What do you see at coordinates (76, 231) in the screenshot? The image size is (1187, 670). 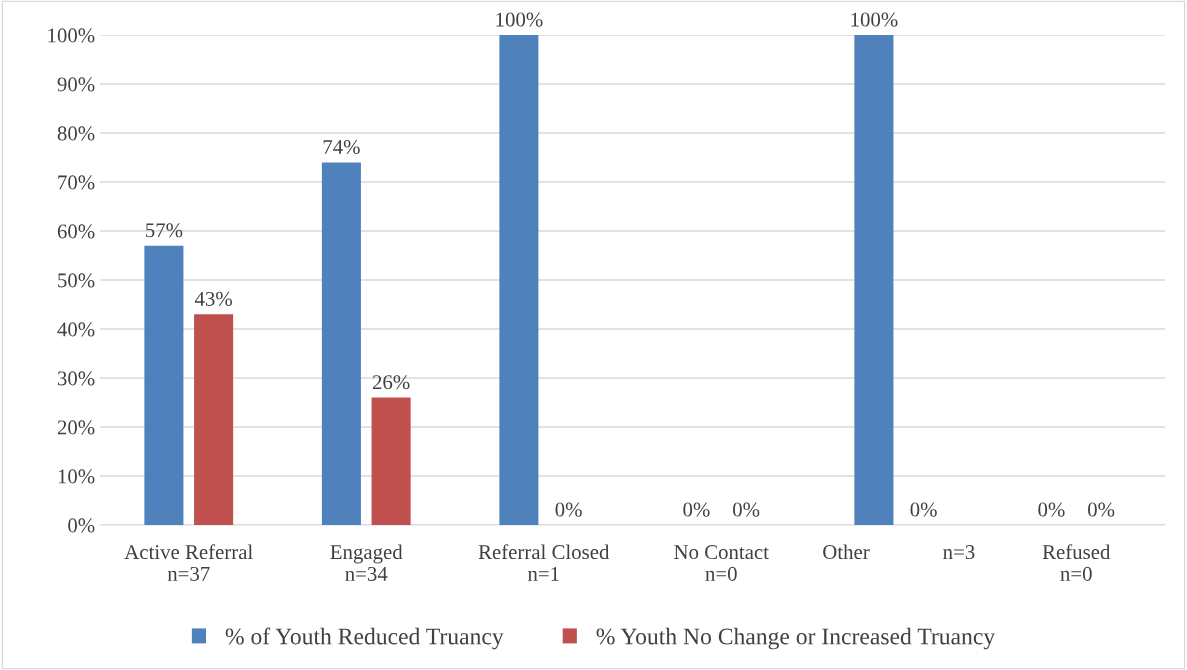 I see `y-tick-label: 60%` at bounding box center [76, 231].